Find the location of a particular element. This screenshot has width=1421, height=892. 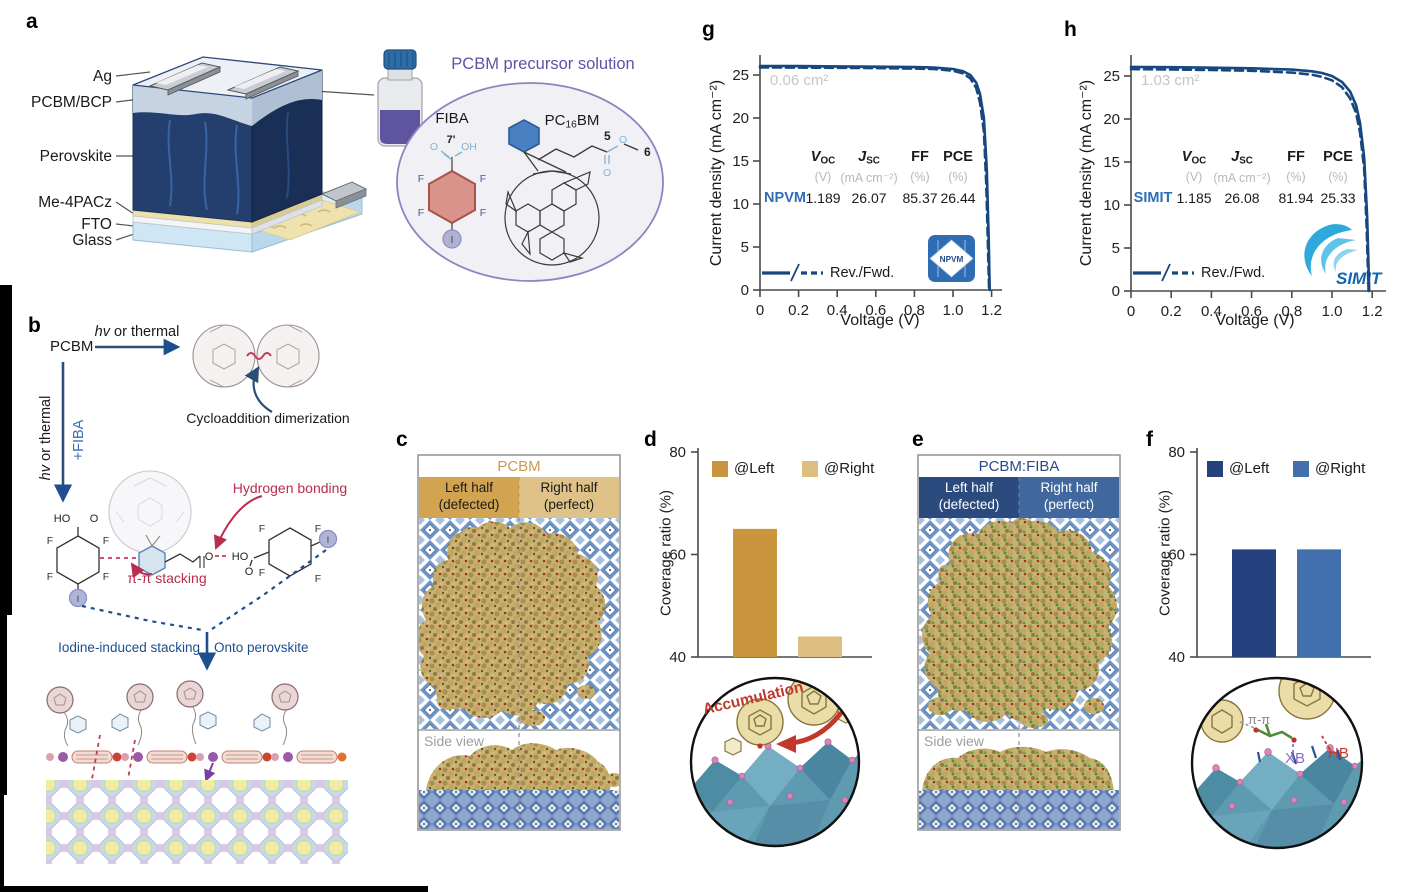

voc-unit: (V) is located at coordinates (823, 177).